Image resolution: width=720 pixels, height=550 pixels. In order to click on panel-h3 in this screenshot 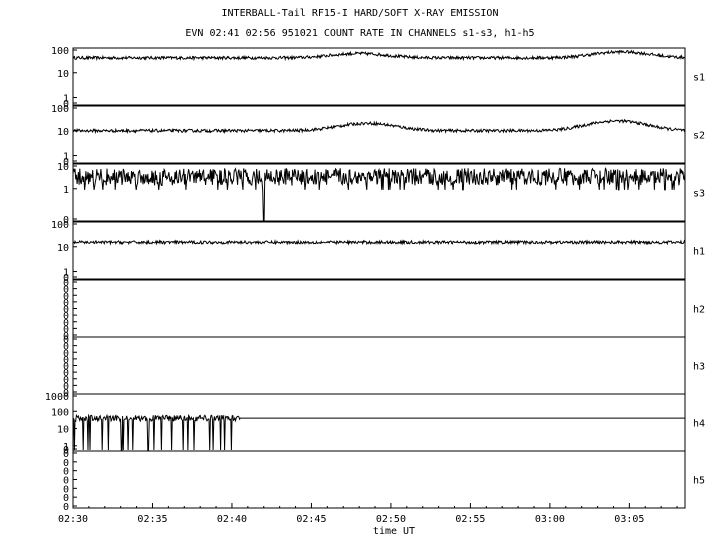, I will do `click(379, 365)`.